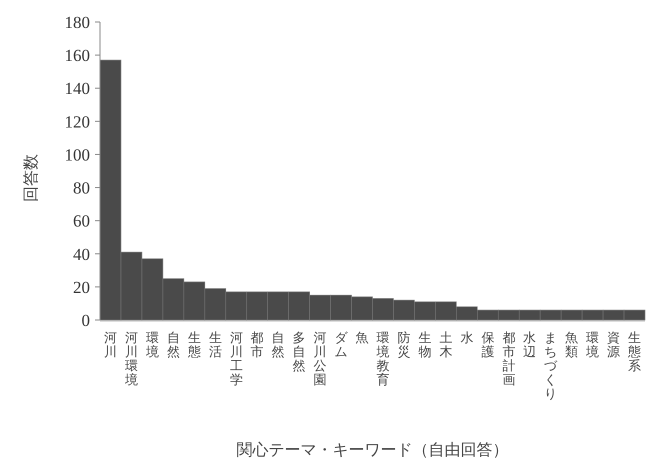 This screenshot has height=463, width=649. I want to click on x-tick-label: 河川工学, so click(236, 359).